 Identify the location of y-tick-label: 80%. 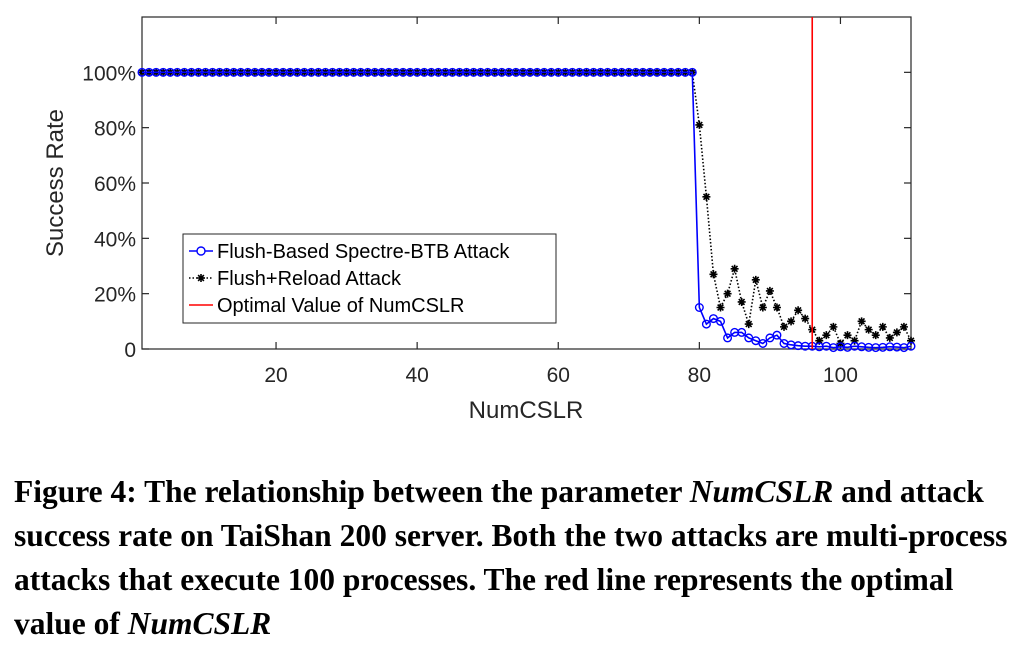
(115, 129).